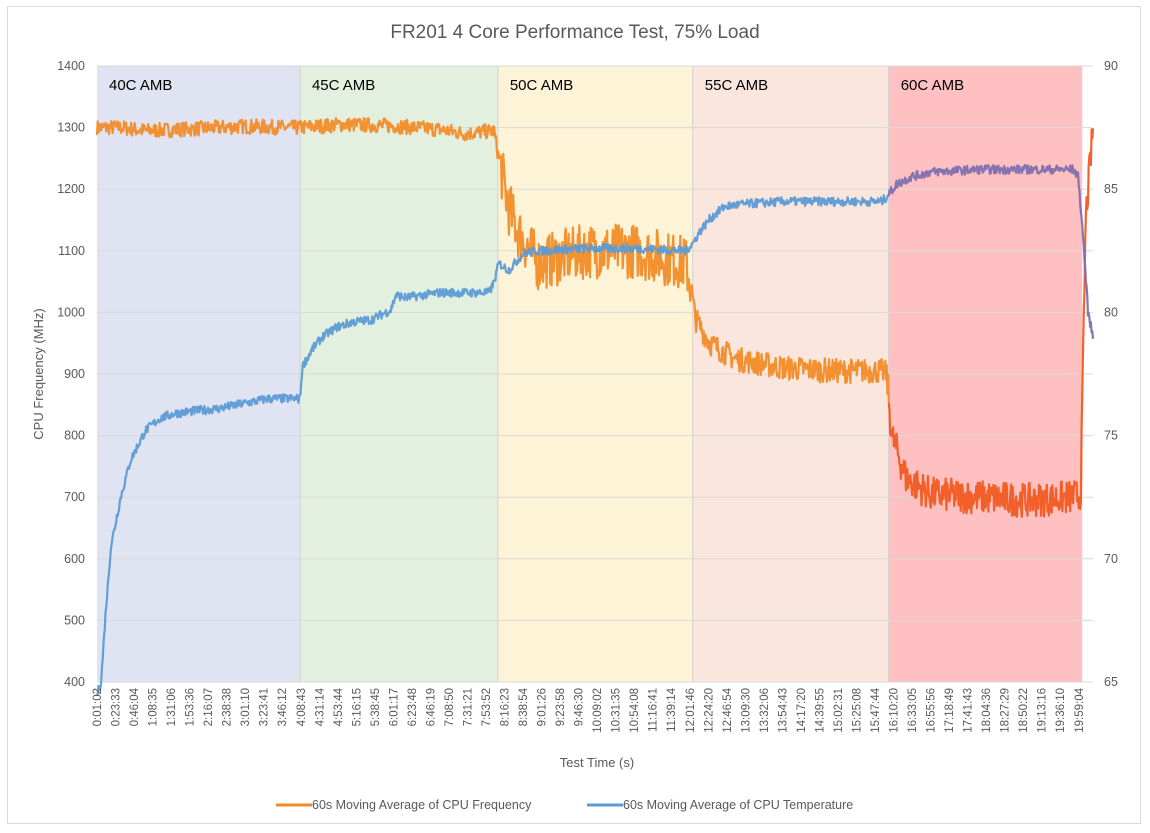  Describe the element at coordinates (246, 707) in the screenshot. I see `x-tick-label: 3:01:10` at that location.